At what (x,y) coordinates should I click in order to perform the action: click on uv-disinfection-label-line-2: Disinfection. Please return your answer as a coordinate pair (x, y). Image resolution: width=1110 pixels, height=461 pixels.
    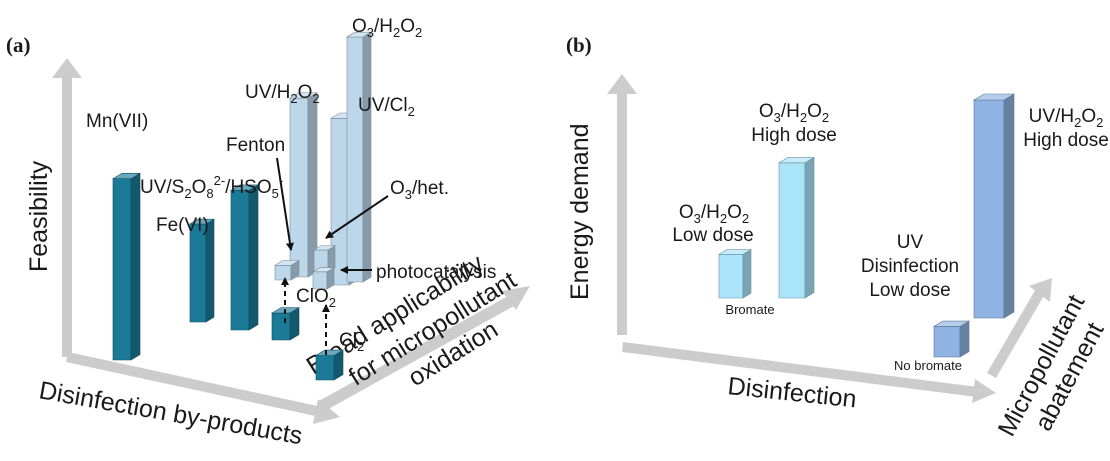
    Looking at the image, I should click on (910, 266).